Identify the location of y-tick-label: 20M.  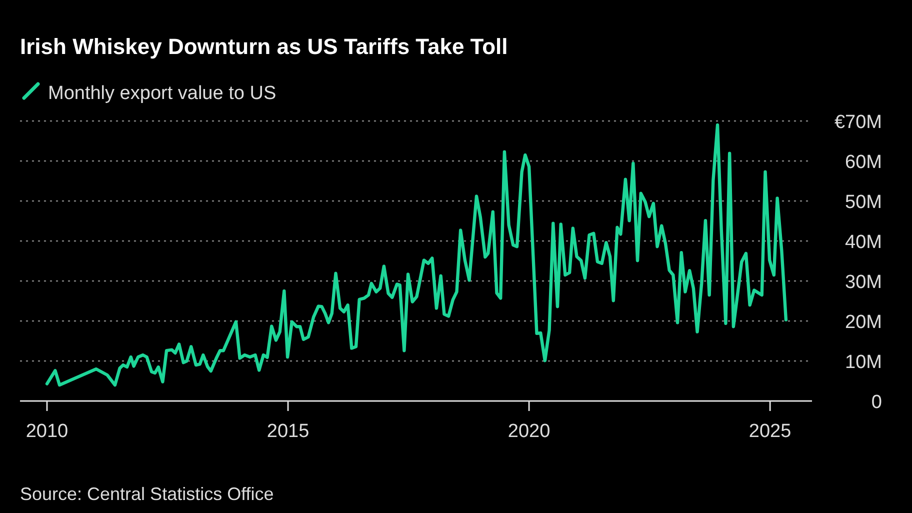
(863, 322).